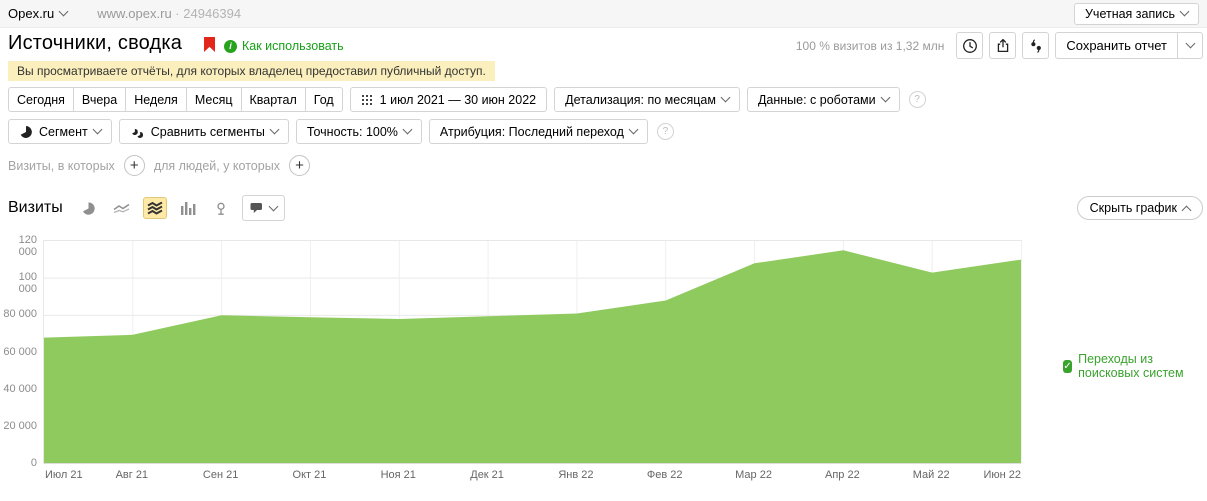 This screenshot has height=501, width=1207. What do you see at coordinates (220, 475) in the screenshot?
I see `x-tick-label: Сен 21` at bounding box center [220, 475].